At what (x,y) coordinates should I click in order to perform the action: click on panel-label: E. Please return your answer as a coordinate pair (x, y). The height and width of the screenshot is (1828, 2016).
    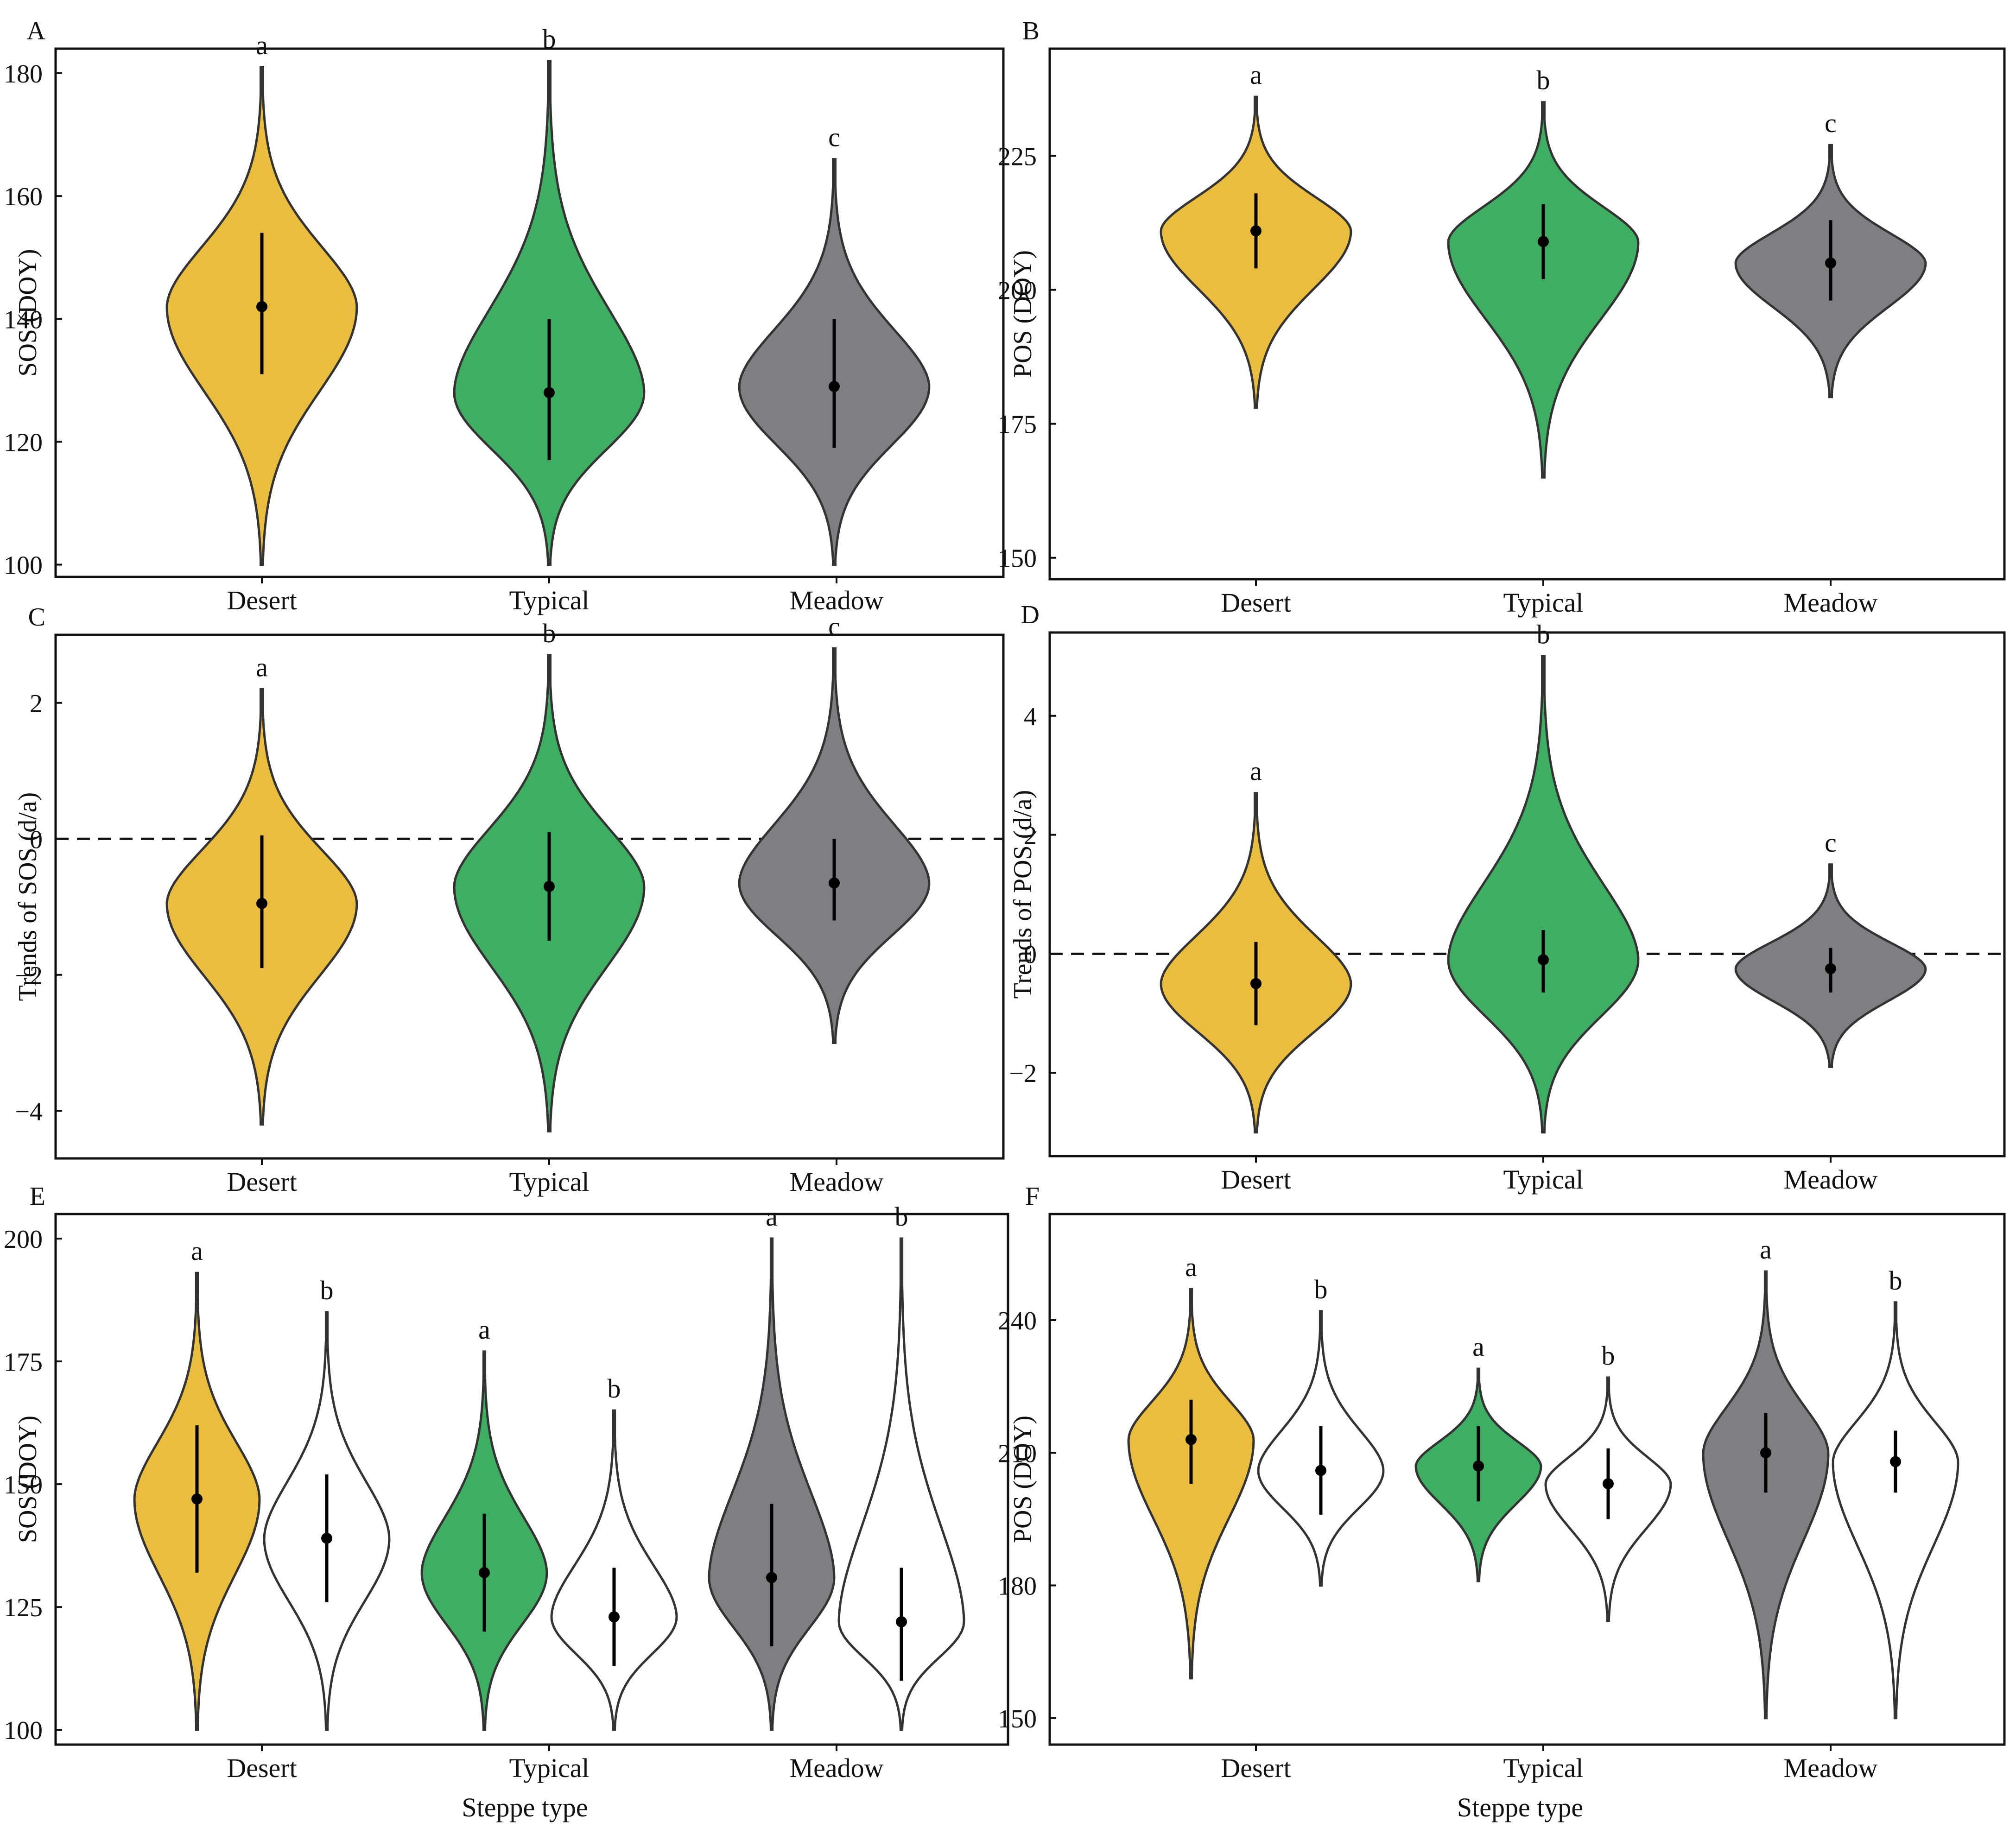
    Looking at the image, I should click on (37, 1197).